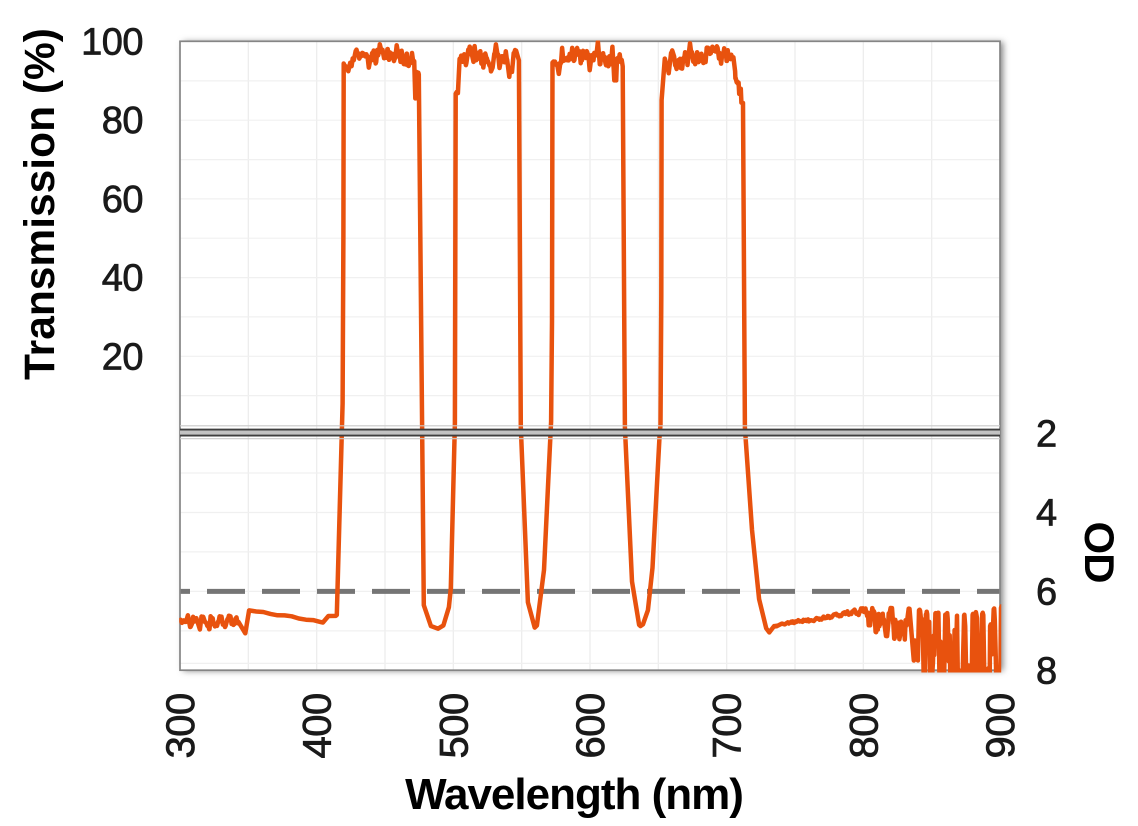 The height and width of the screenshot is (826, 1138). What do you see at coordinates (1046, 671) in the screenshot?
I see `svg-text: 8` at bounding box center [1046, 671].